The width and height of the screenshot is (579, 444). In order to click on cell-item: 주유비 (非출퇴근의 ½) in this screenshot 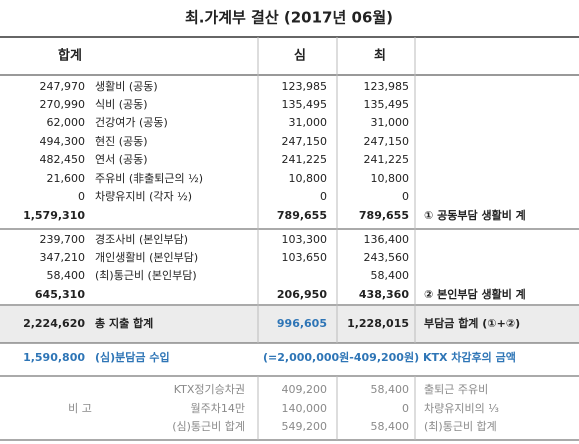, I will do `click(149, 178)`.